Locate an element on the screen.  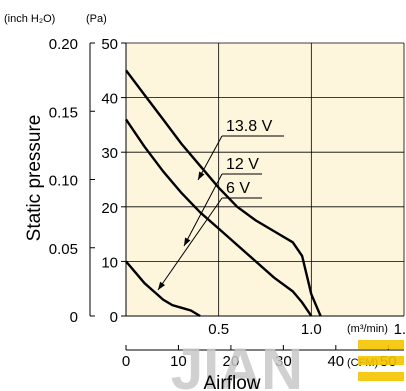
series-callouts: 13.8 V 12 V 6 V is located at coordinates (220, 204).